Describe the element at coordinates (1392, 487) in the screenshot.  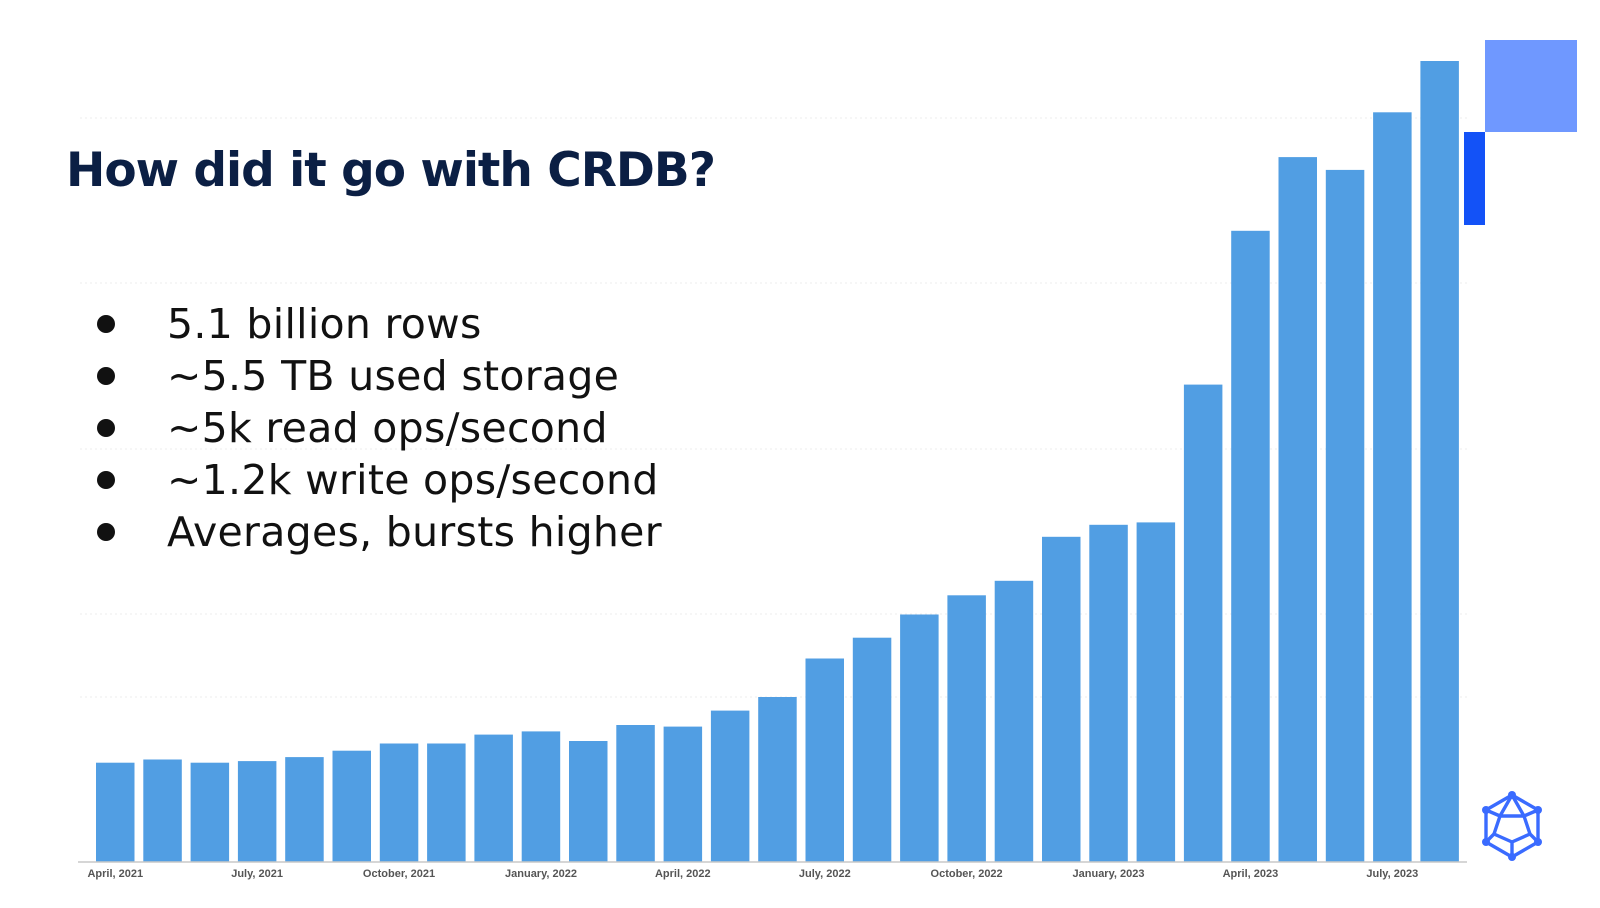
I see `chart-bar: July, 2023` at that location.